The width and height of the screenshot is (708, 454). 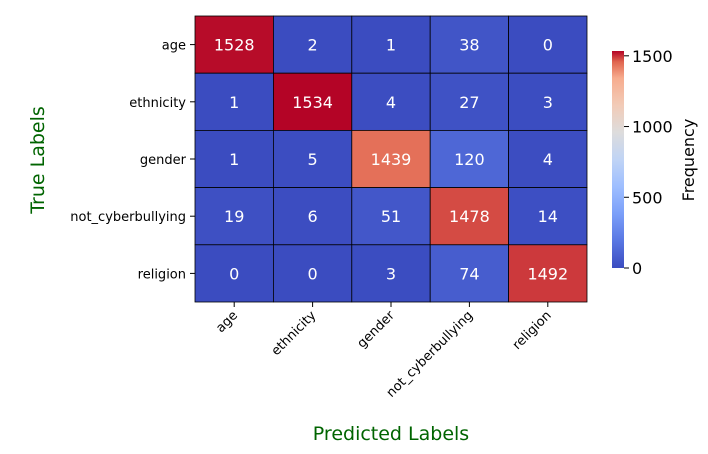 What do you see at coordinates (157, 103) in the screenshot?
I see `y-tick-label: ethnicity` at bounding box center [157, 103].